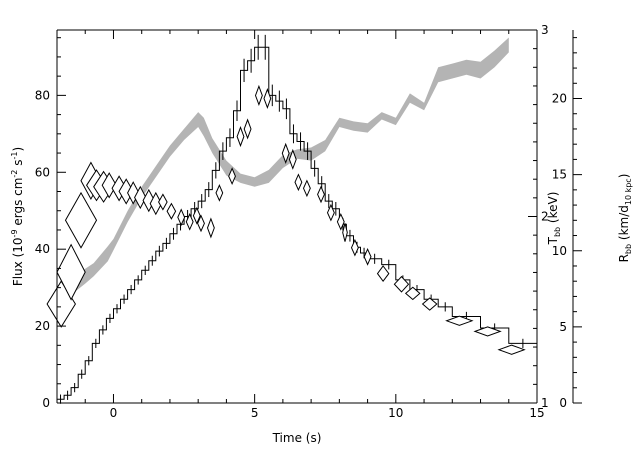 This screenshot has width=640, height=457. Describe the element at coordinates (624, 176) in the screenshot. I see `radius-axis-title-end: )` at that location.